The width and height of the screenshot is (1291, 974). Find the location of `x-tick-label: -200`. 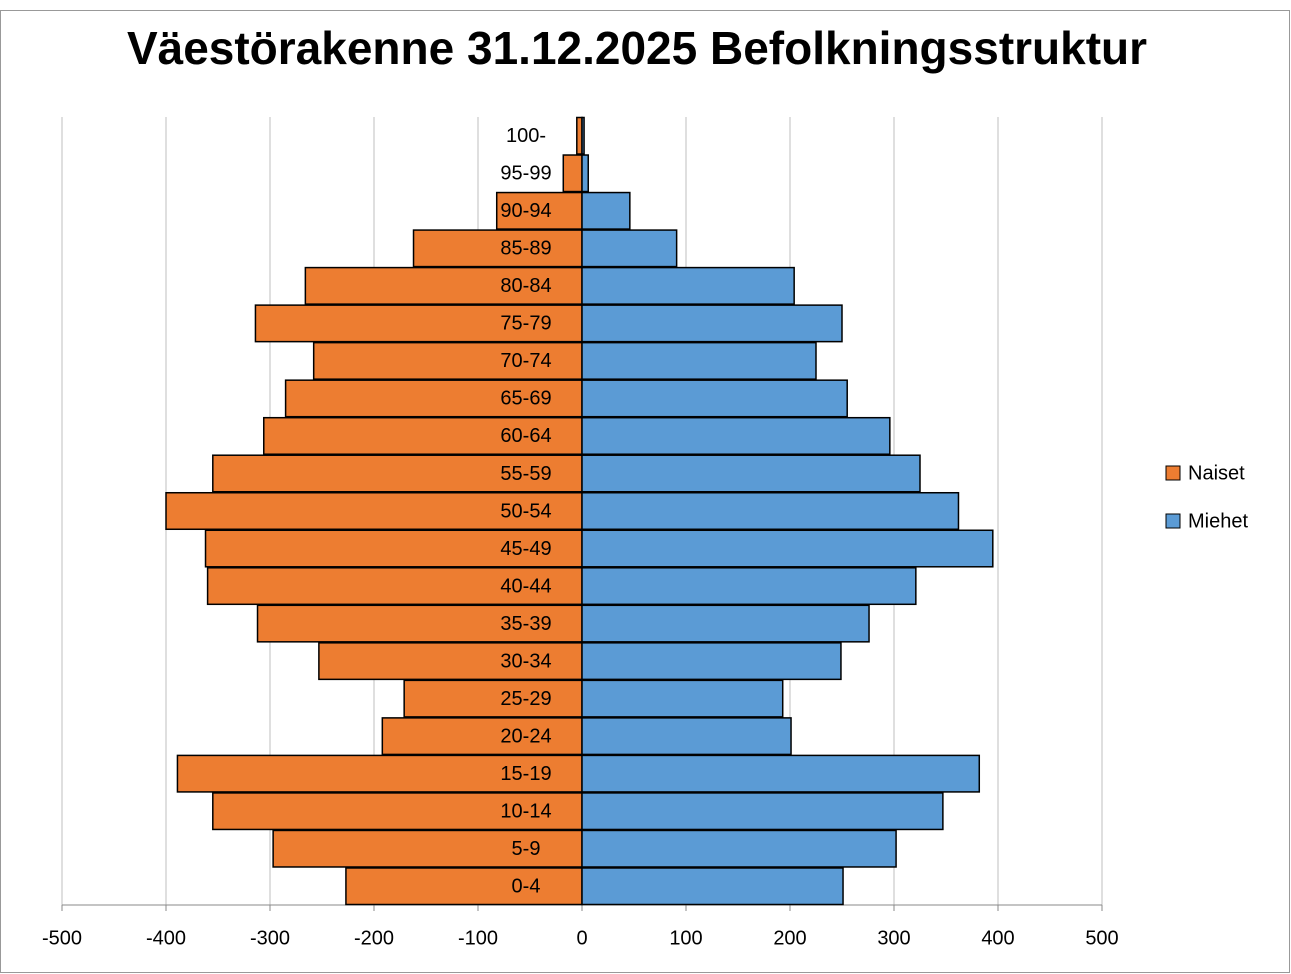

x-tick-label: -200 is located at coordinates (374, 938).